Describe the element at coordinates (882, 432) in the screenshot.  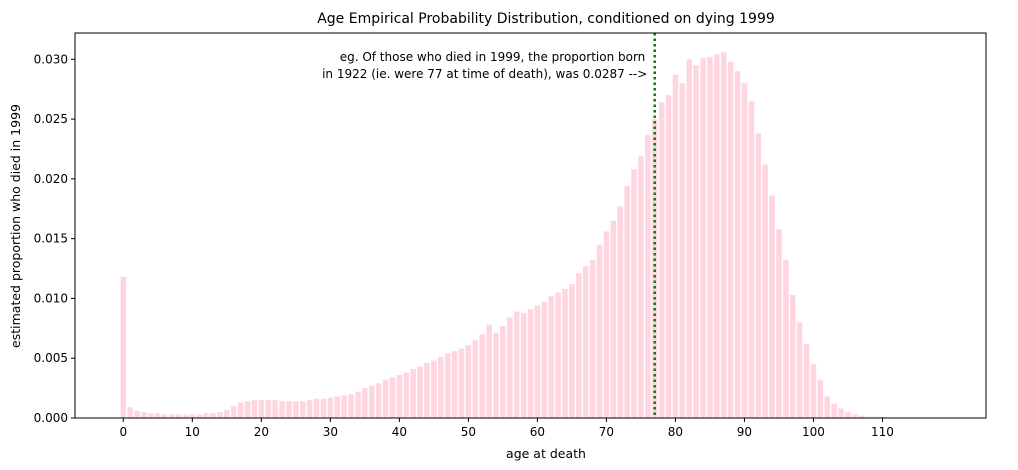
I see `x-tick-label-110: 110` at that location.